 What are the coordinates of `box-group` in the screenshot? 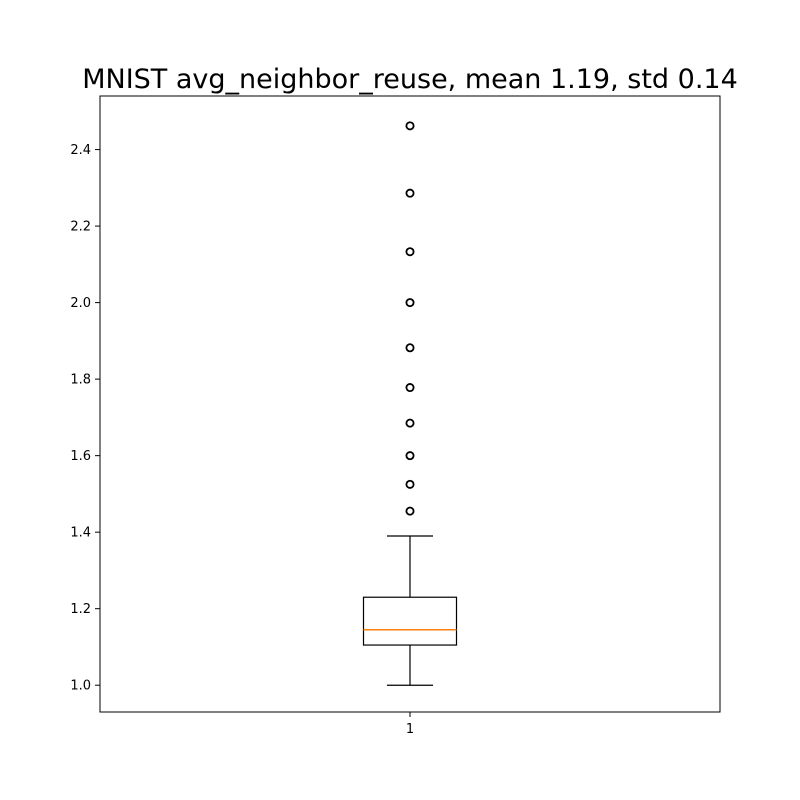 It's located at (410, 403).